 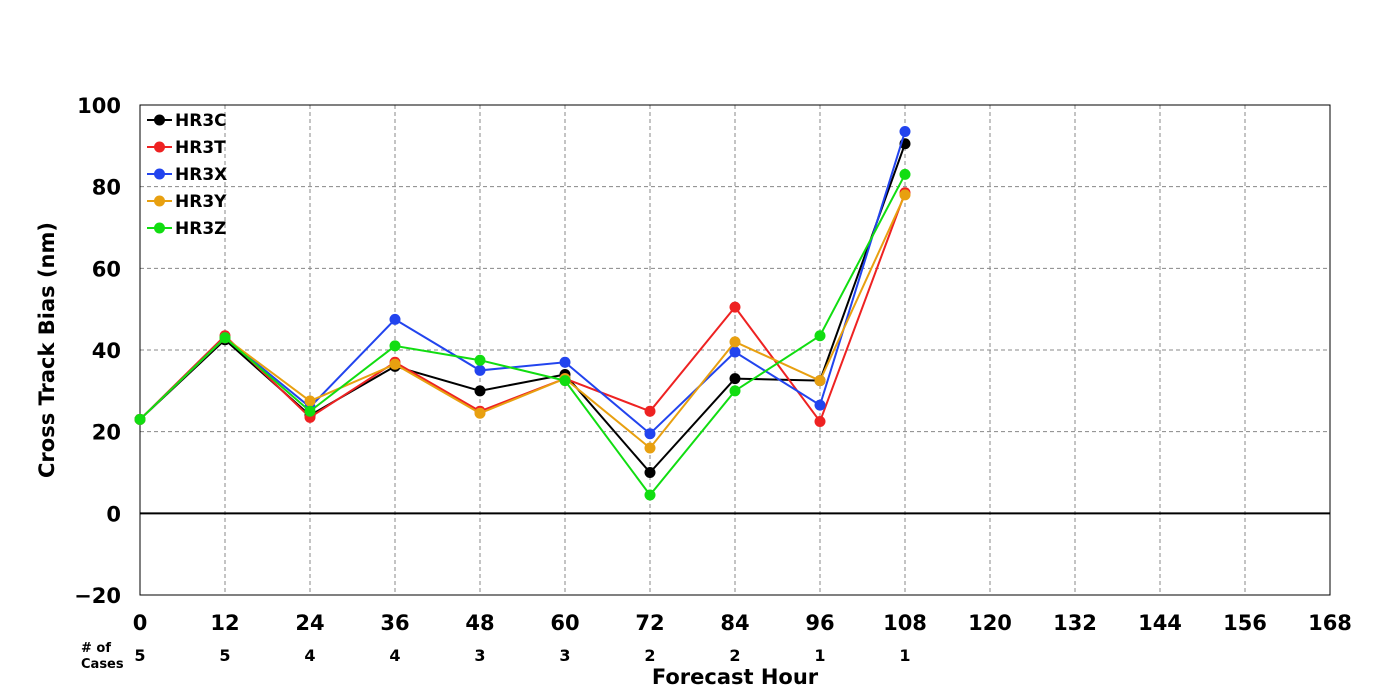 What do you see at coordinates (479, 623) in the screenshot?
I see `x-tick-label: 48` at bounding box center [479, 623].